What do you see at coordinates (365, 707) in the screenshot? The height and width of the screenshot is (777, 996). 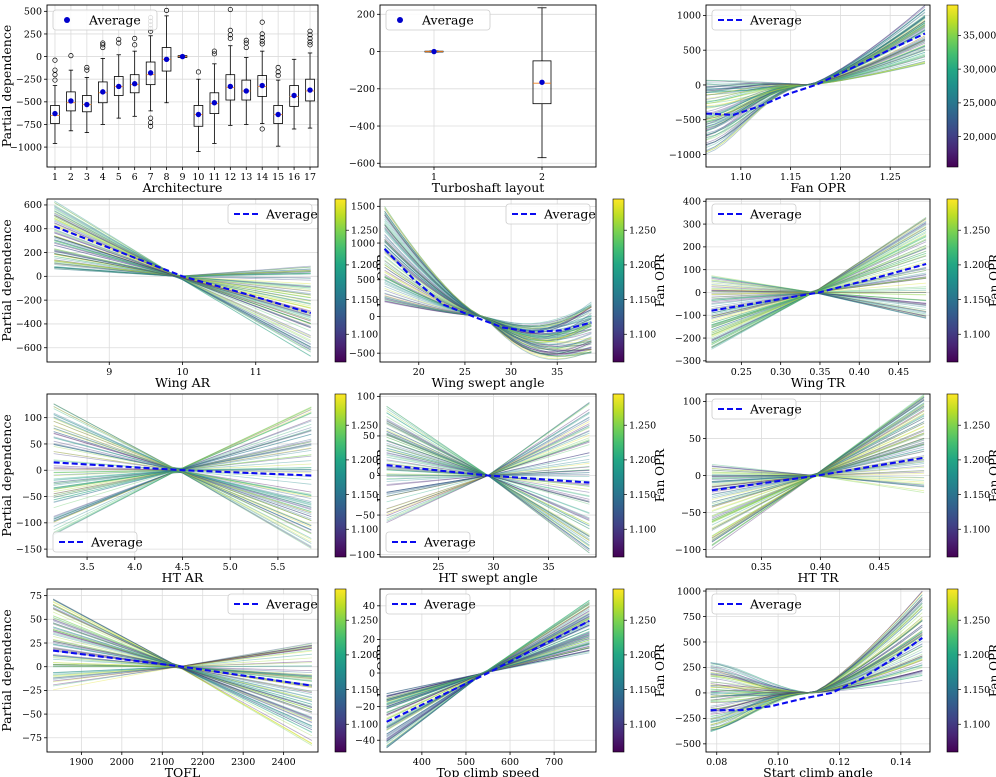 I see `y-tick-label: −20` at bounding box center [365, 707].